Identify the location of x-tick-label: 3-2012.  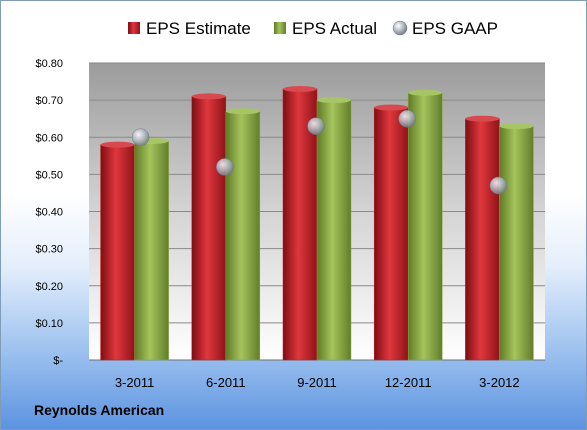
(499, 382).